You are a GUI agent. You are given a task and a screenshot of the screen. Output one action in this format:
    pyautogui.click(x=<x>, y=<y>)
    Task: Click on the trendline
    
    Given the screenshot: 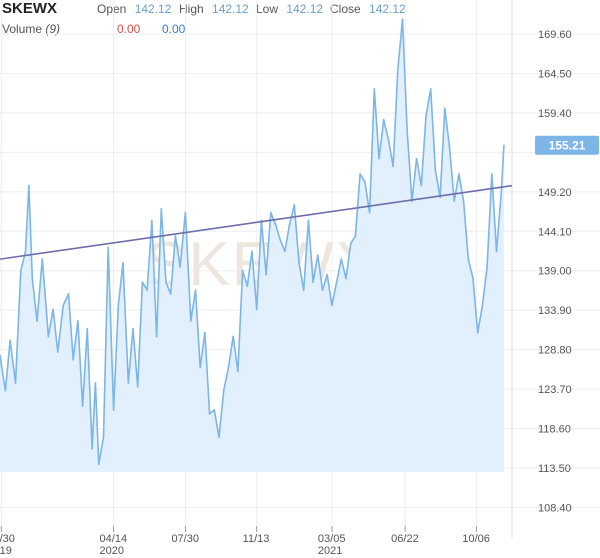 What is the action you would take?
    pyautogui.click(x=256, y=222)
    